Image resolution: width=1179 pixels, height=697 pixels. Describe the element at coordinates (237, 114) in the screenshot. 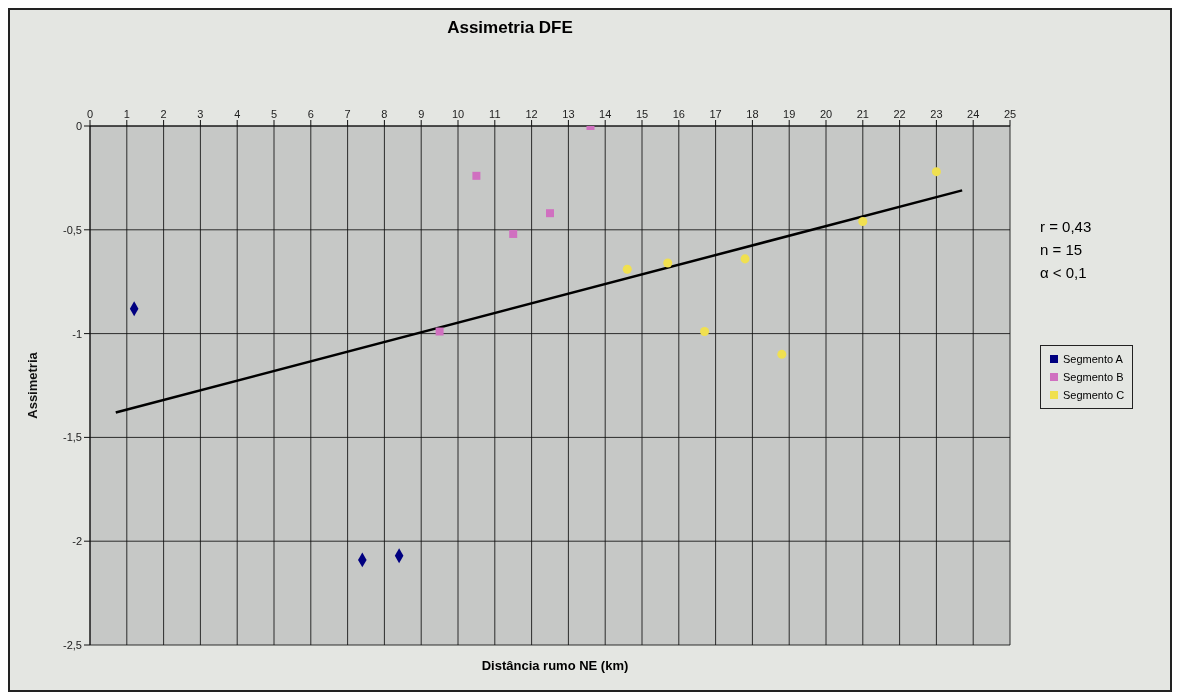

I see `x-tick-label: 4` at that location.